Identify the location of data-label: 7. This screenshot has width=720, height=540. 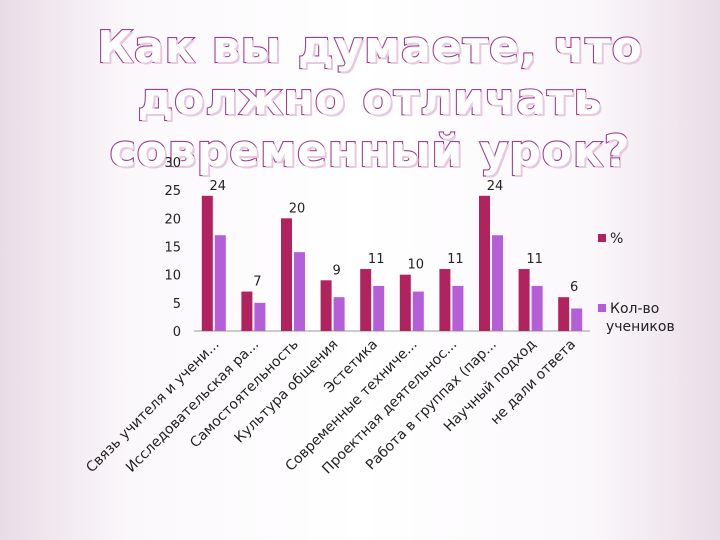
(257, 282).